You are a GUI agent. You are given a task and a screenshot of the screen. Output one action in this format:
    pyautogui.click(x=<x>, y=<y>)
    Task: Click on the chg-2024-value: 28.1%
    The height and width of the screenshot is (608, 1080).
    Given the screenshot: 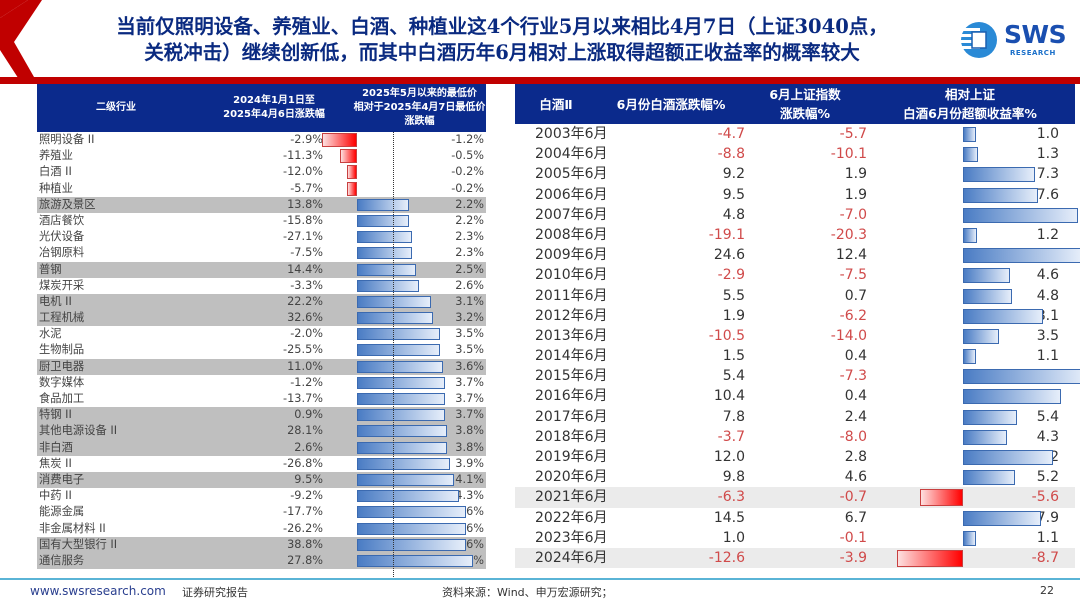 What is the action you would take?
    pyautogui.click(x=305, y=431)
    